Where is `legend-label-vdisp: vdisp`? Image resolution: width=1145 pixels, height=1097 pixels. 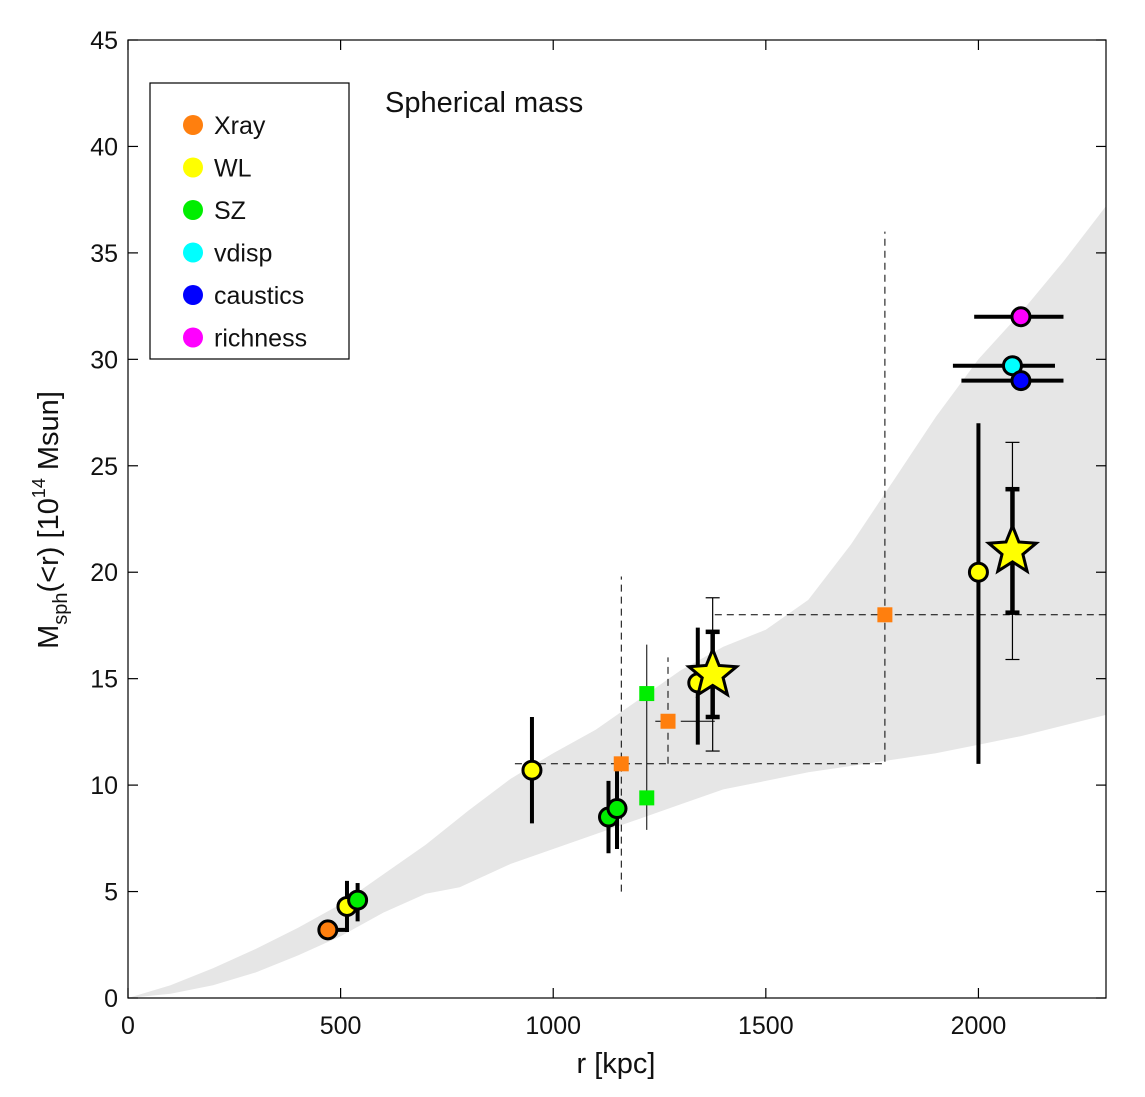
legend-label-vdisp: vdisp is located at coordinates (243, 254).